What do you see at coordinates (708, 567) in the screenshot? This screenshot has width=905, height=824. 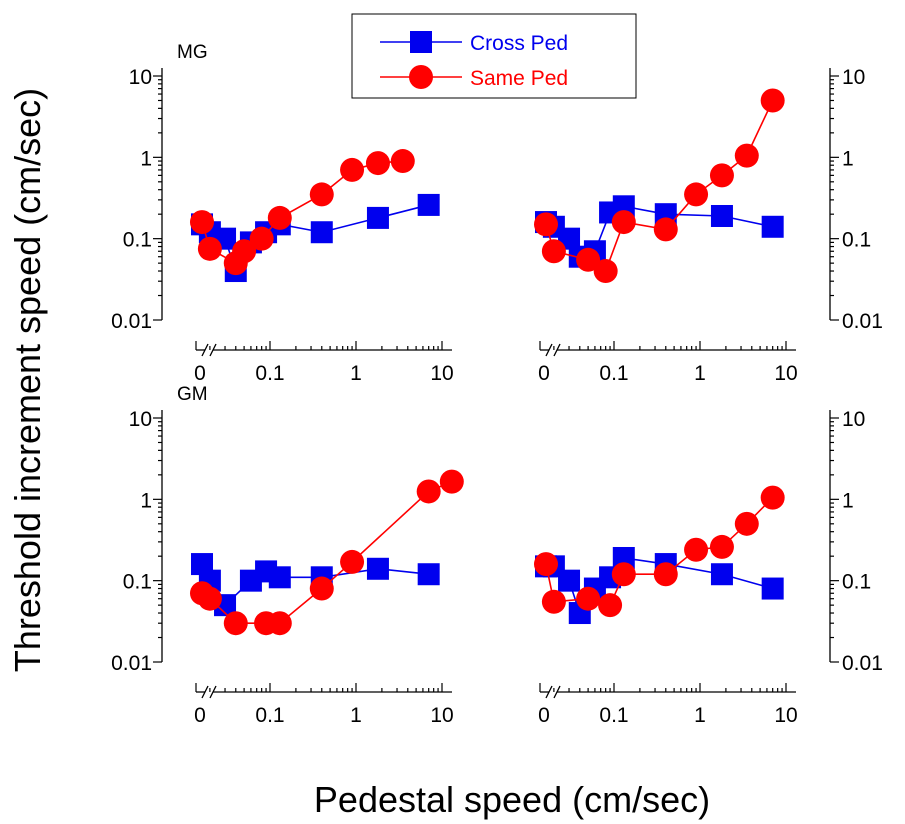 I see `panel-bottom-right: 0.01 0.1 1 10 0 0.1 1 10` at bounding box center [708, 567].